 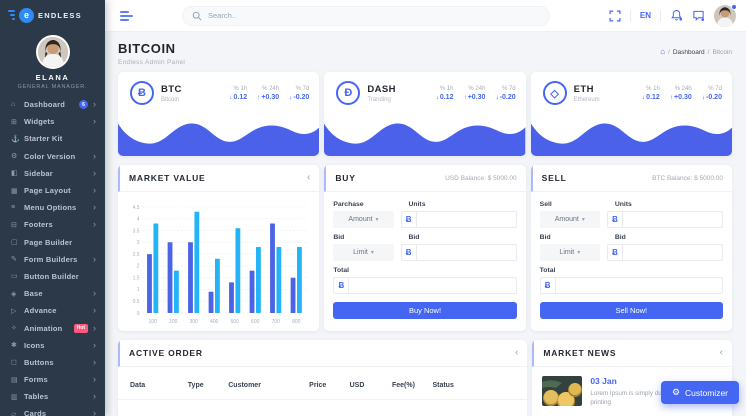 What do you see at coordinates (244, 385) in the screenshot?
I see `column-header-customer: Customer` at bounding box center [244, 385].